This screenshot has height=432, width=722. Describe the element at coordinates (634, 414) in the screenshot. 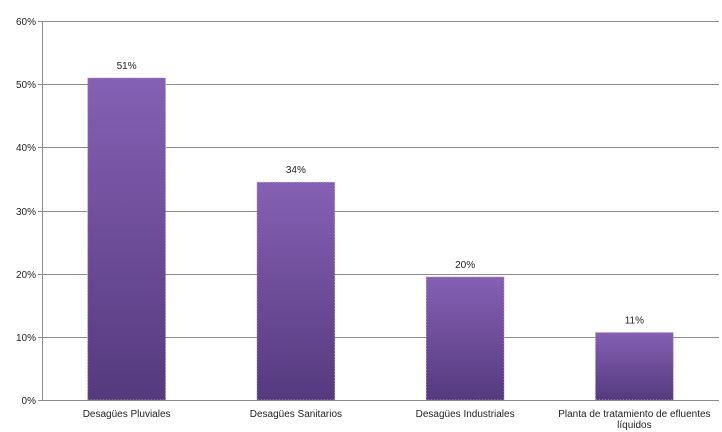

I see `x-category-label: Planta de tratamiento de efluentes` at that location.